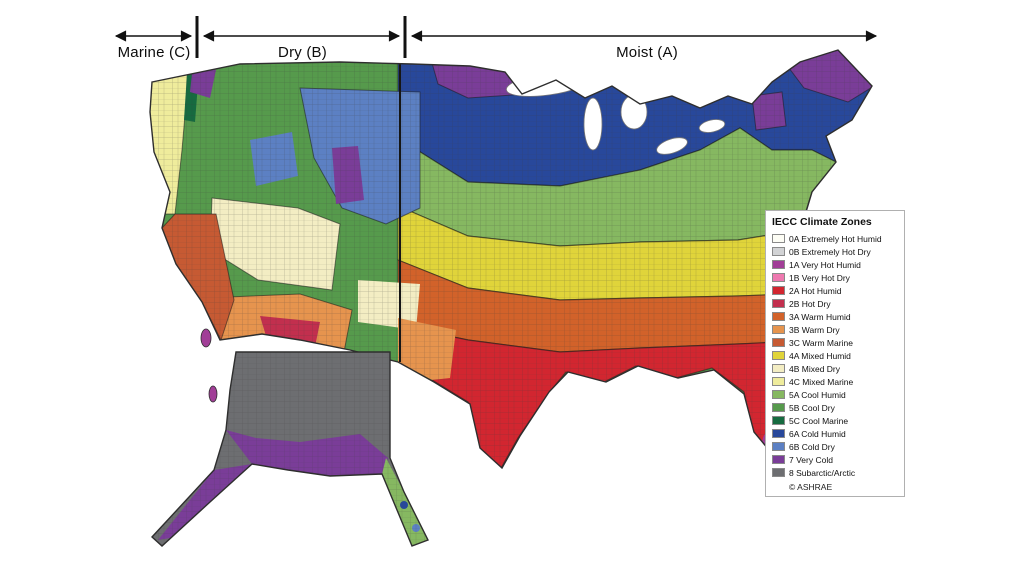 The image size is (1024, 576). I want to click on legend-item-4B: 4B Mixed Dry, so click(835, 368).